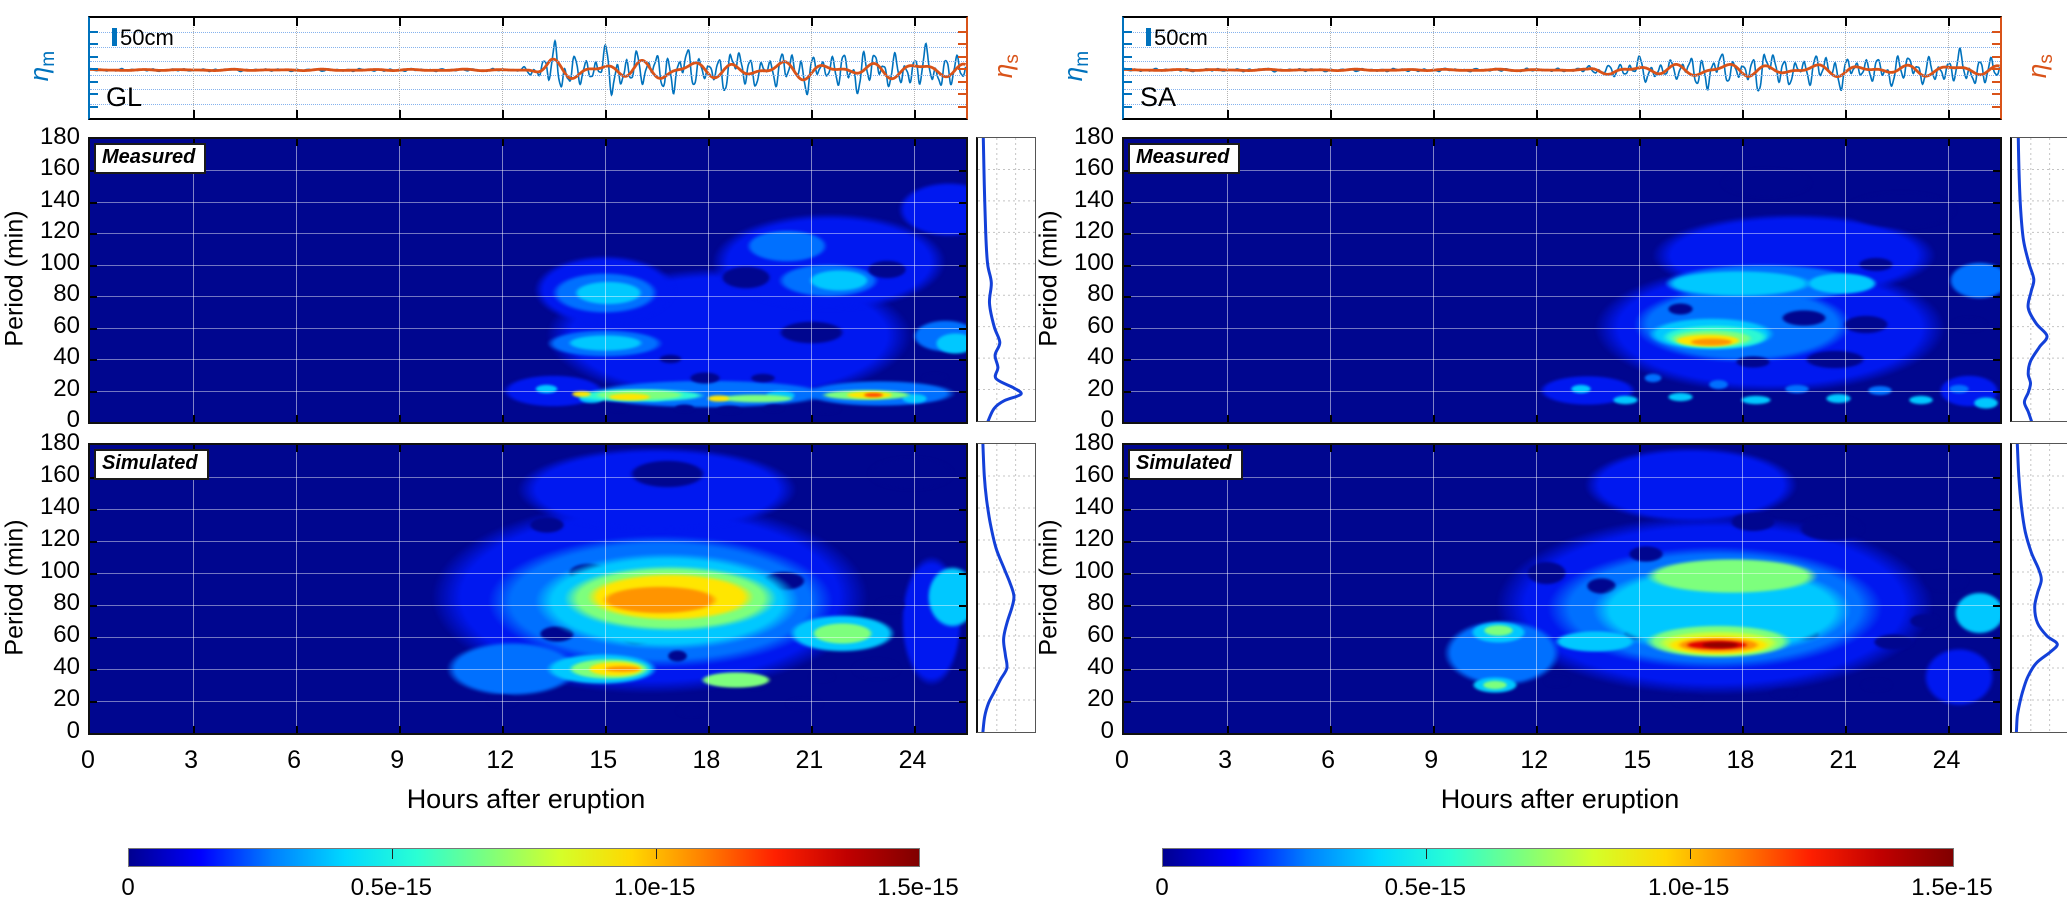 This screenshot has height=923, width=2067. What do you see at coordinates (528, 68) in the screenshot?
I see `waveform-plot` at bounding box center [528, 68].